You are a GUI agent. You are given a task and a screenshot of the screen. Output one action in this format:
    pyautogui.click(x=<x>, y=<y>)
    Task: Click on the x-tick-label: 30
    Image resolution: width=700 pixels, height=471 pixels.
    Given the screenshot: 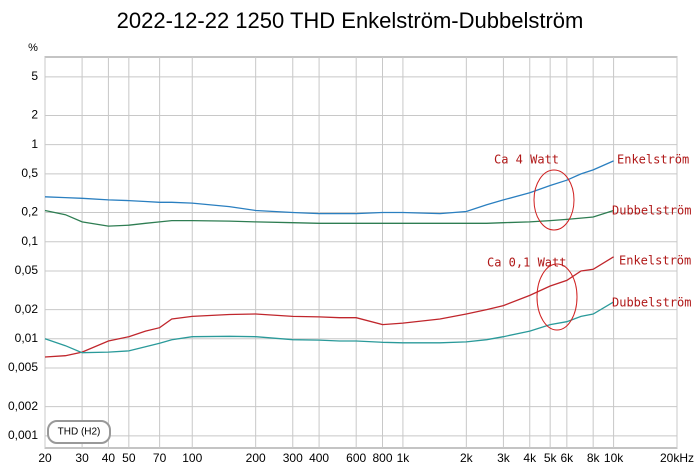 What is the action you would take?
    pyautogui.click(x=82, y=458)
    